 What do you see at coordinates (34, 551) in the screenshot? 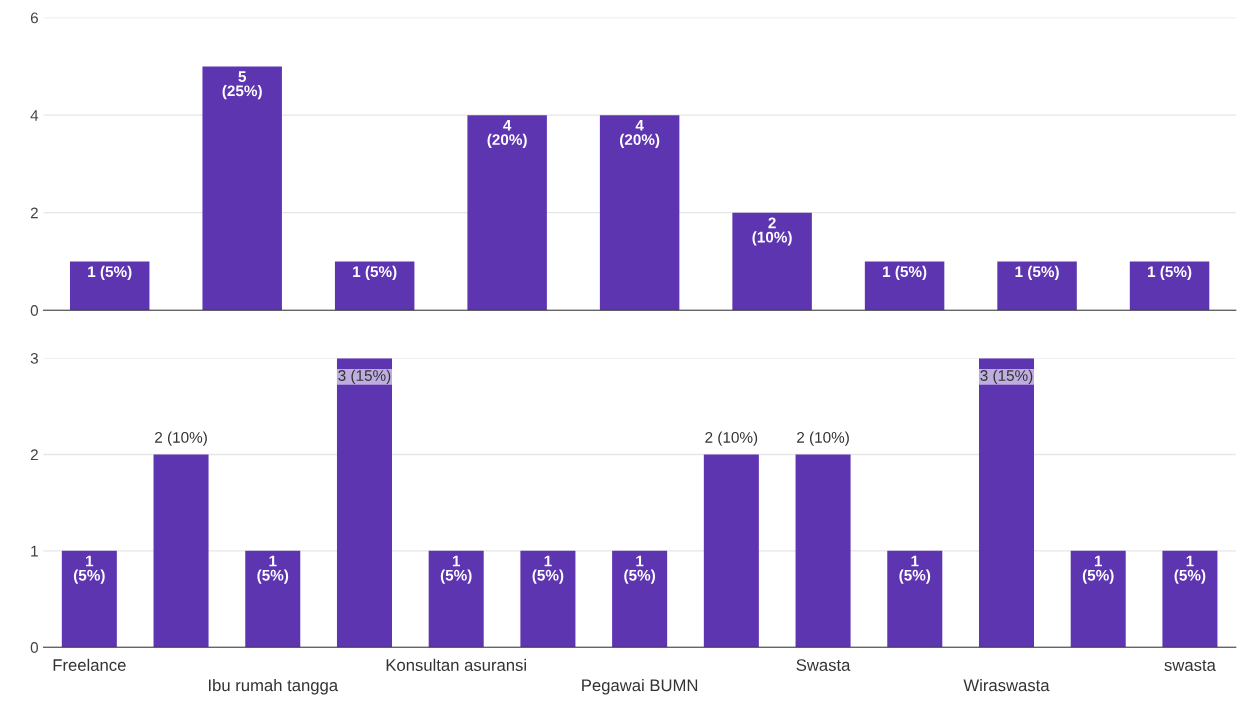
I see `y-tick-label: 1` at bounding box center [34, 551].